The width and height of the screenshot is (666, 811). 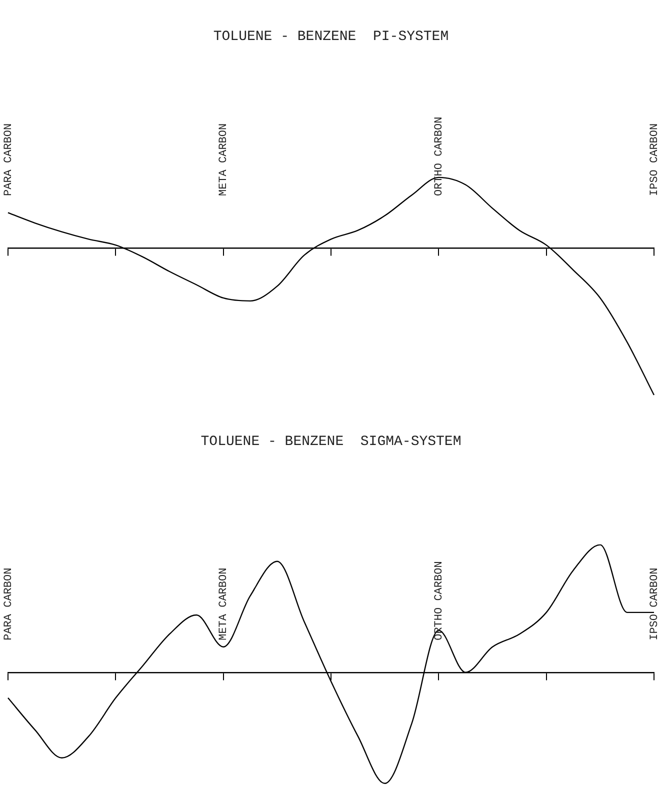 What do you see at coordinates (331, 442) in the screenshot?
I see `chart-title: TOLUENE - BENZENE SIGMA-SYSTEM` at bounding box center [331, 442].